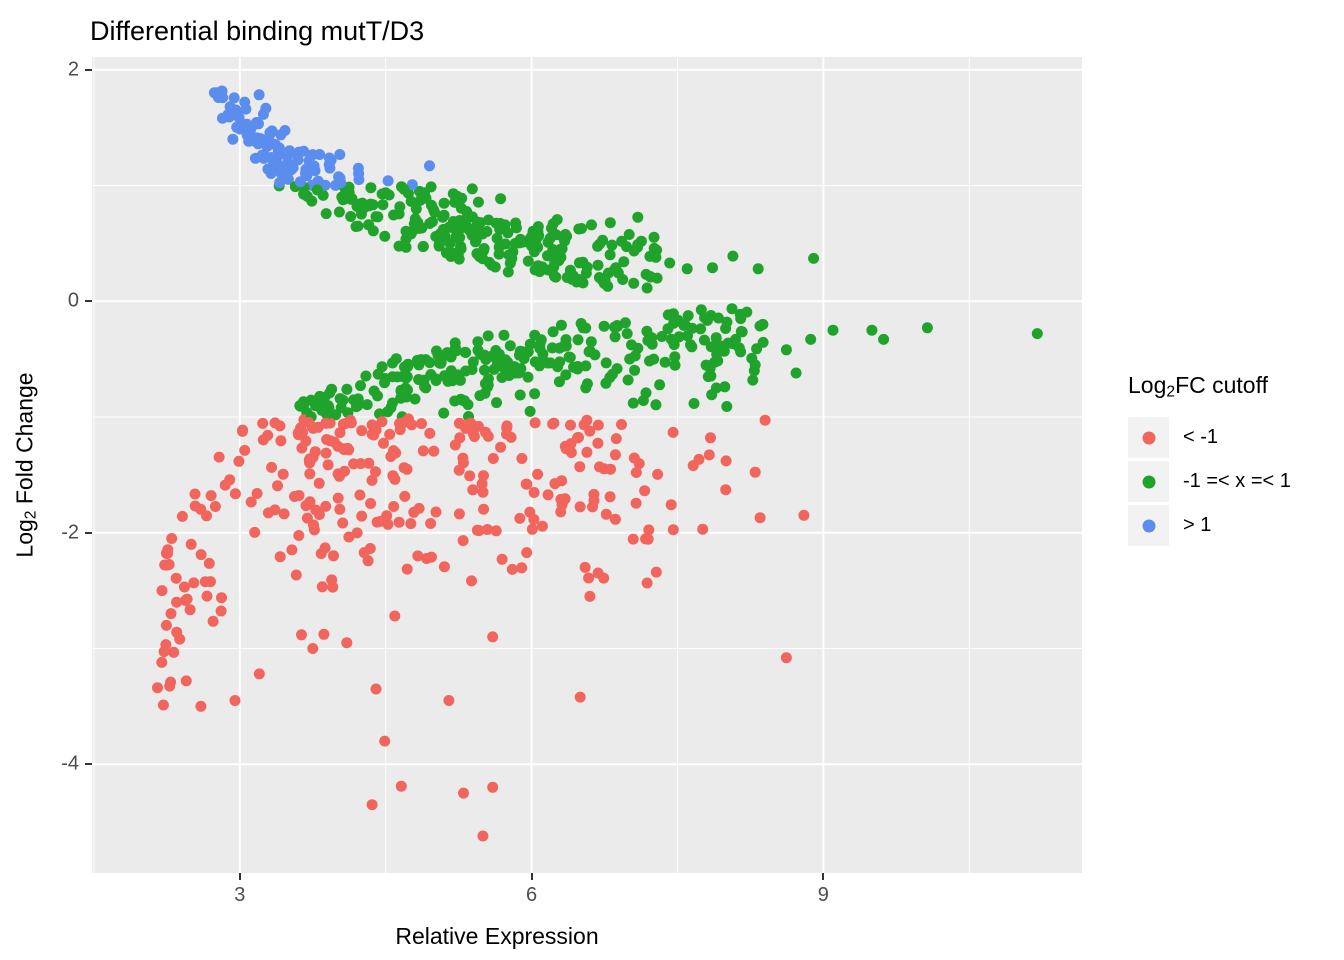 The width and height of the screenshot is (1344, 960). What do you see at coordinates (1237, 481) in the screenshot?
I see `legend-label: -1 =< x =< 1` at bounding box center [1237, 481].